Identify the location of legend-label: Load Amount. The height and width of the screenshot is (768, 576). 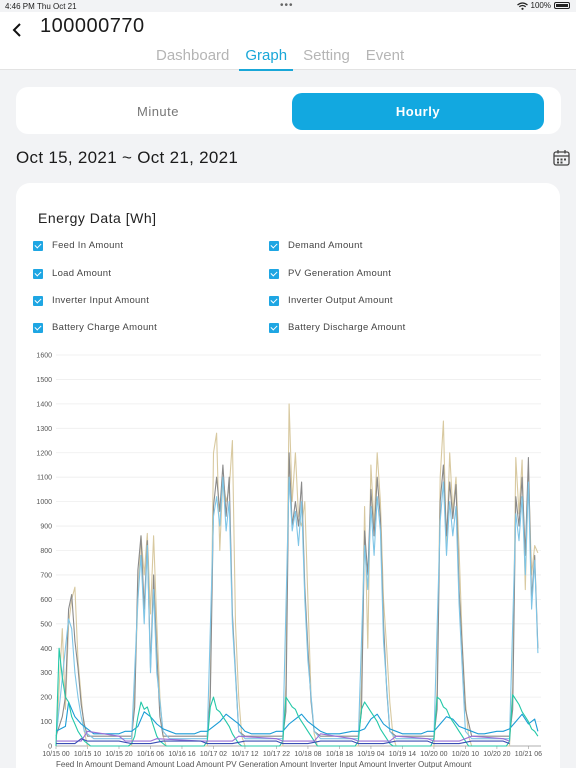
(82, 273).